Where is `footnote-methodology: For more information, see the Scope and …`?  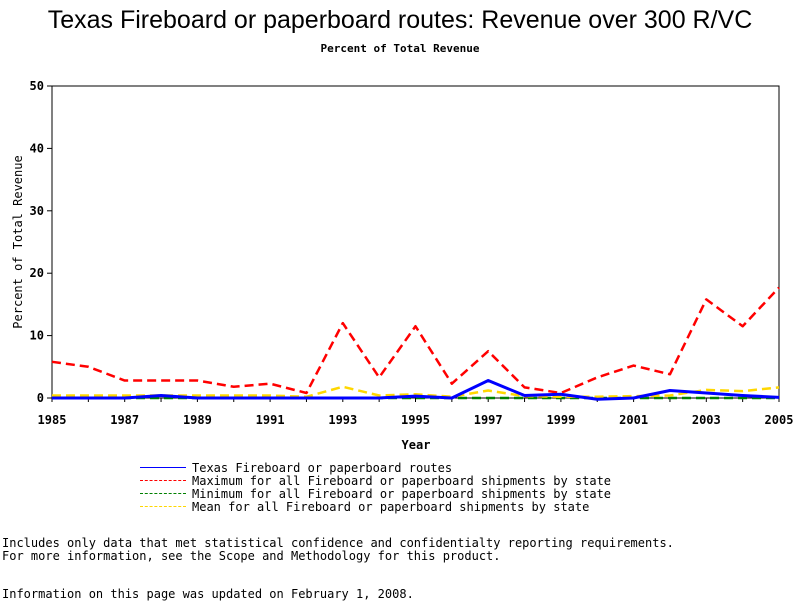 footnote-methodology: For more information, see the Scope and … is located at coordinates (251, 556).